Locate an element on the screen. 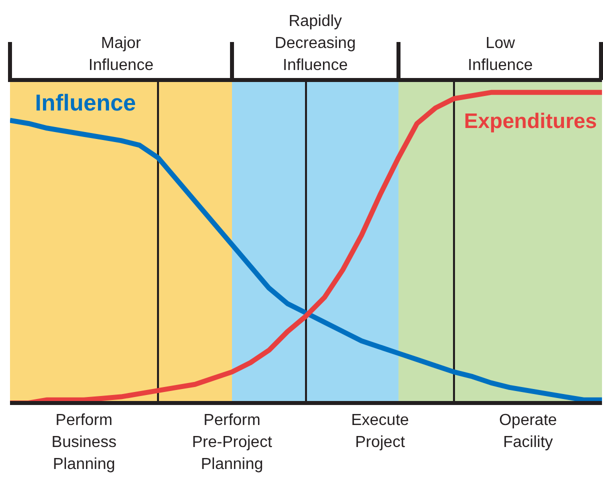 Image resolution: width=603 pixels, height=481 pixels. text: Low Influence is located at coordinates (500, 54).